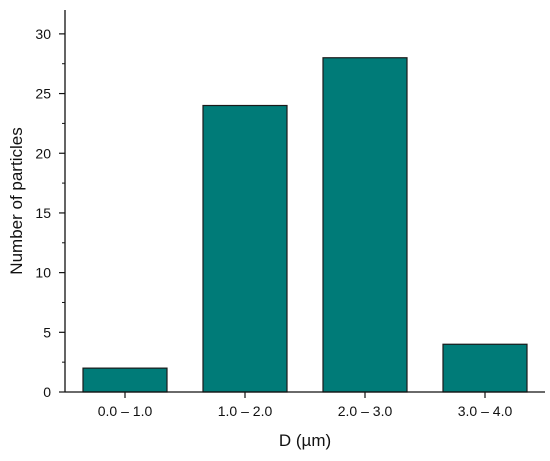  Describe the element at coordinates (43, 153) in the screenshot. I see `y-tick-label: 20` at that location.